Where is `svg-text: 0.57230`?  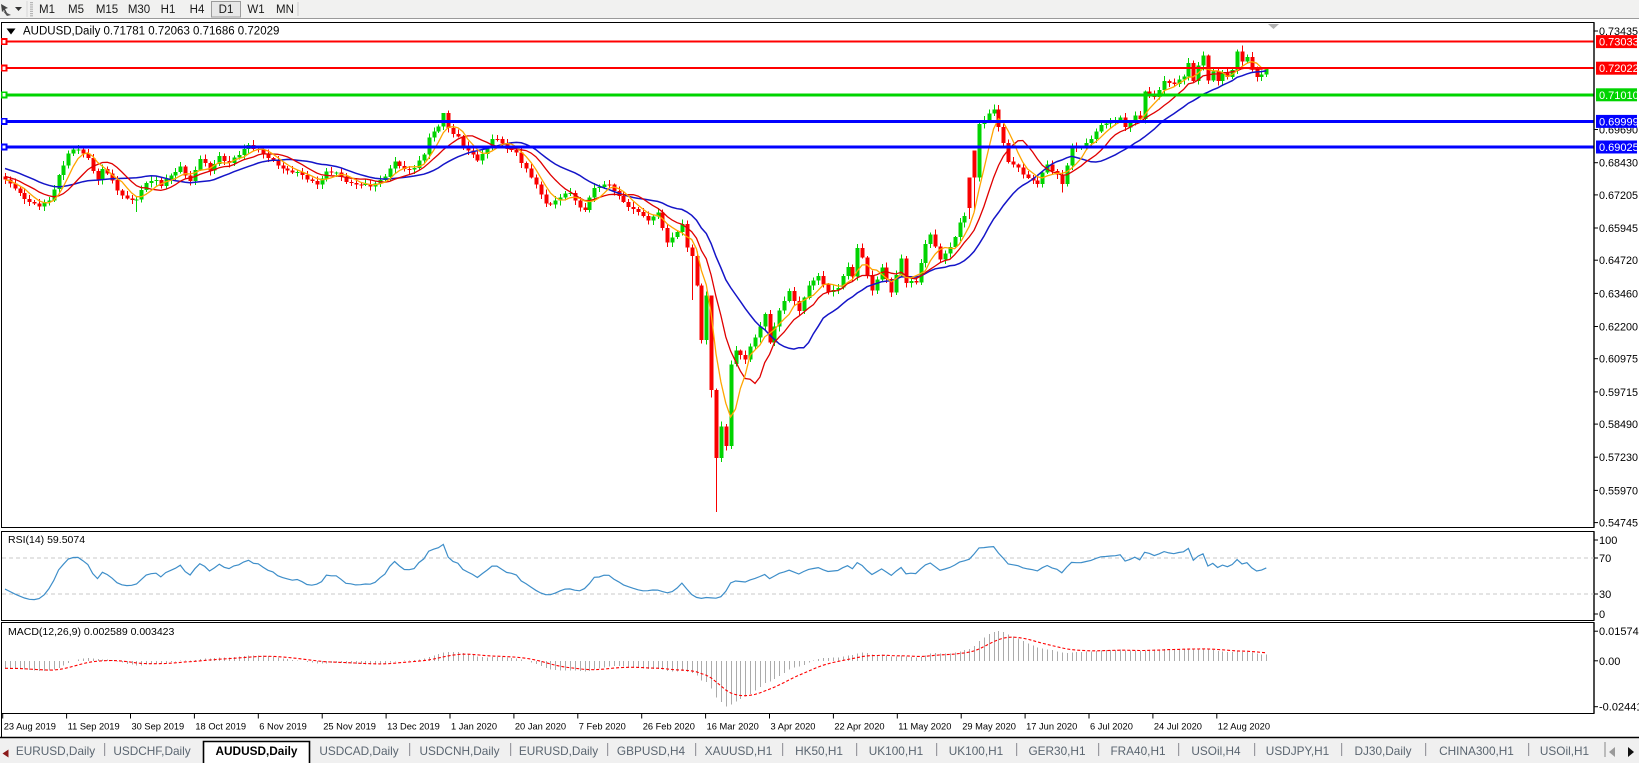
svg-text: 0.57230 is located at coordinates (1618, 458).